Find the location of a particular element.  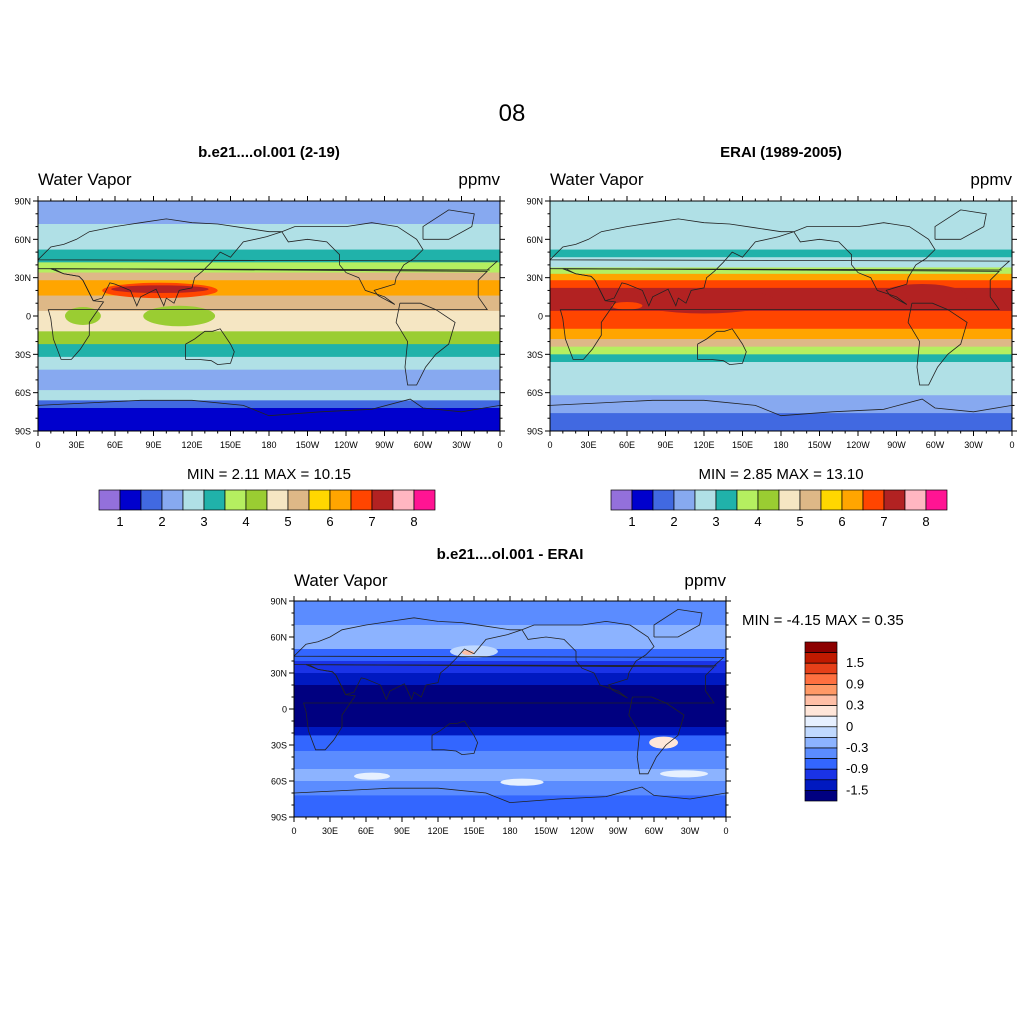

panel3-colorbar: 1.5 0.9 0.3 0 -0.3 -0.9 -1.5 is located at coordinates (836, 721).